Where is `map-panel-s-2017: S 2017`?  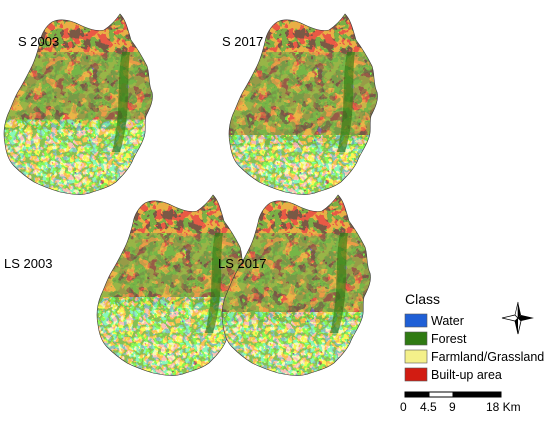
map-panel-s-2017: S 2017 is located at coordinates (300, 104).